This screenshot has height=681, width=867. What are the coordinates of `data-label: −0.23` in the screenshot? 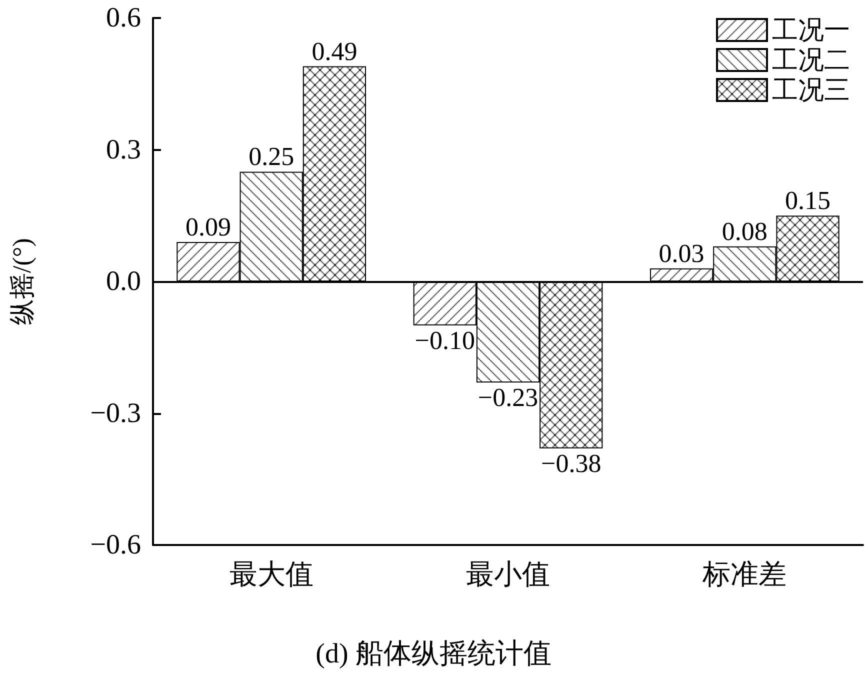 It's located at (508, 397).